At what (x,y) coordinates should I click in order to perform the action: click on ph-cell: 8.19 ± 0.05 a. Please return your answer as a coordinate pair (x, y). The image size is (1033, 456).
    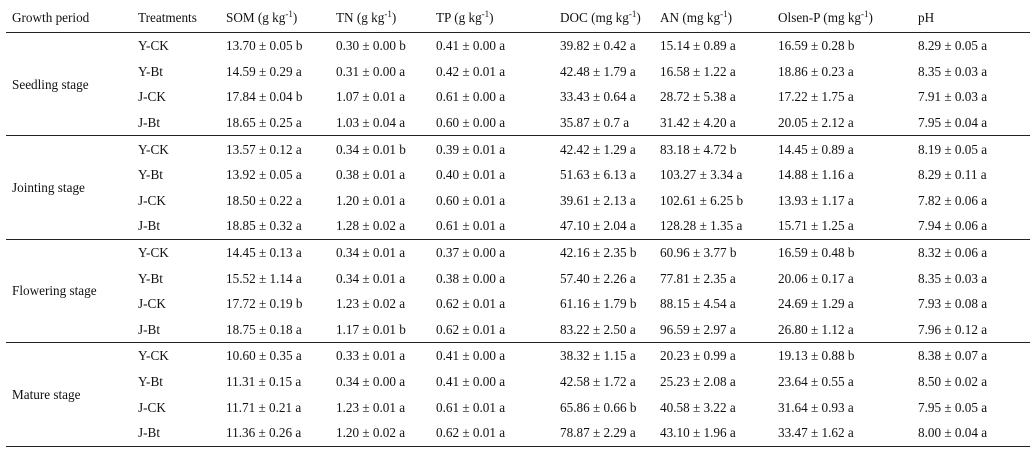
    Looking at the image, I should click on (953, 149).